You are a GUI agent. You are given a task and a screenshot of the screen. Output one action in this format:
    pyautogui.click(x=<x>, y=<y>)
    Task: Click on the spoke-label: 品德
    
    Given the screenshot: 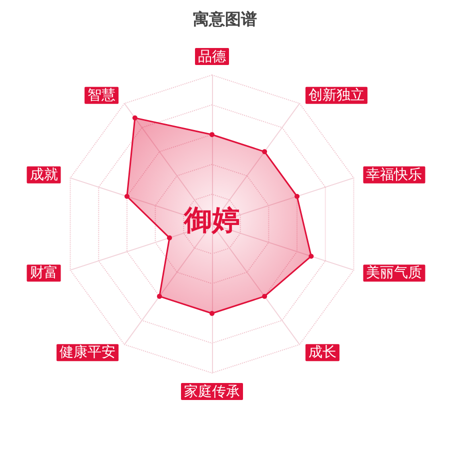 What is the action you would take?
    pyautogui.click(x=212, y=57)
    